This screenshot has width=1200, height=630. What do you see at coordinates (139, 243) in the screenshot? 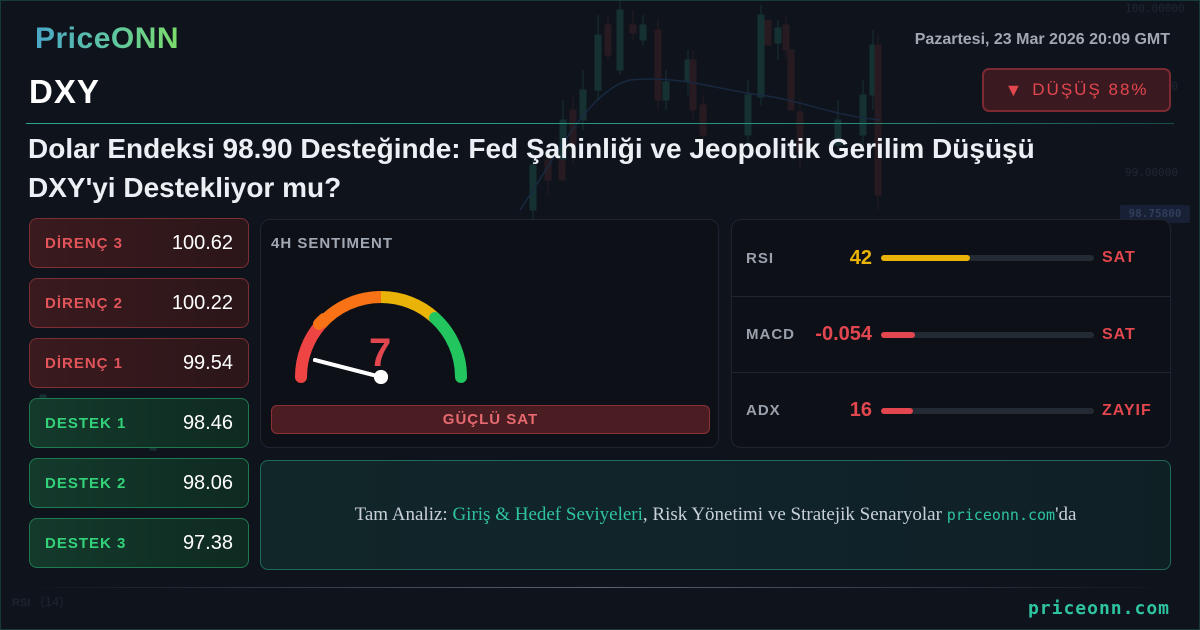
I see `level-resistance-3: DİRENÇ 3 100.62` at bounding box center [139, 243].